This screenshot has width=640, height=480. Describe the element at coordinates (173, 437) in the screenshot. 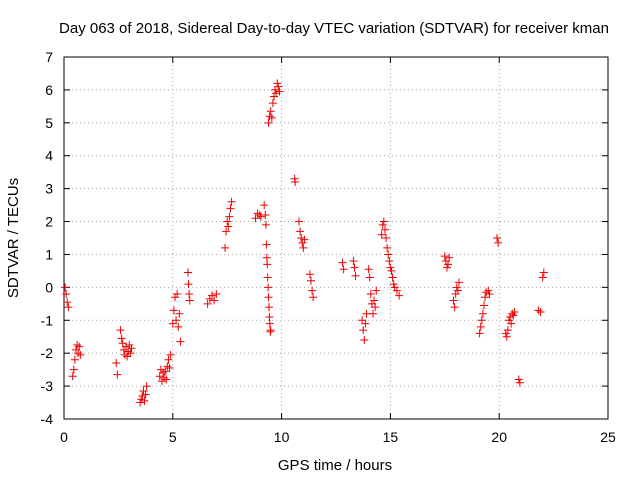

I see `x-tick-label: 5` at that location.